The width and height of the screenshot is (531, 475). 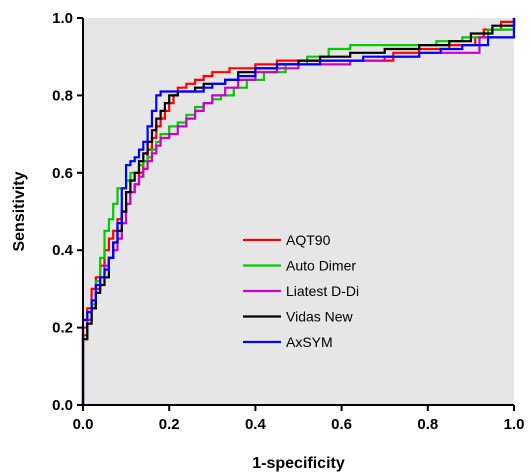 What do you see at coordinates (427, 424) in the screenshot?
I see `x-tick-label: 0.8` at bounding box center [427, 424].